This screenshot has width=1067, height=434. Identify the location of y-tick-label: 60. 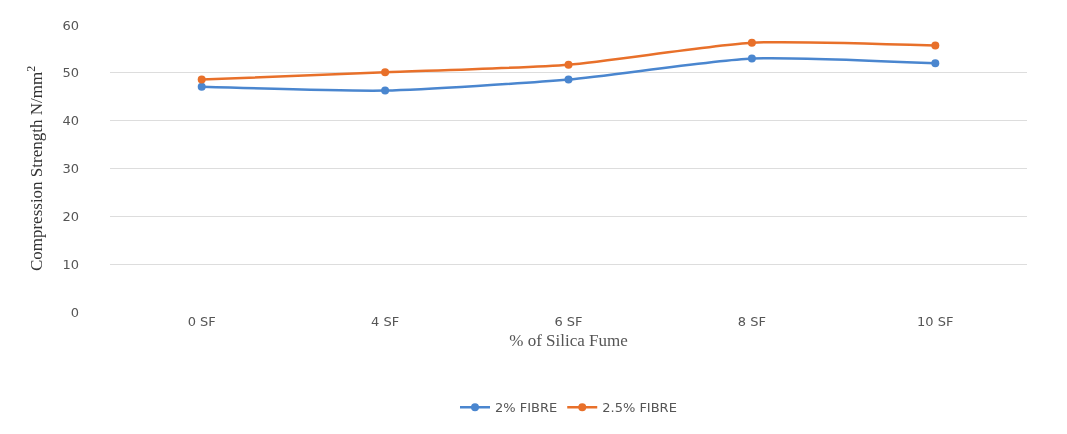
(70, 25).